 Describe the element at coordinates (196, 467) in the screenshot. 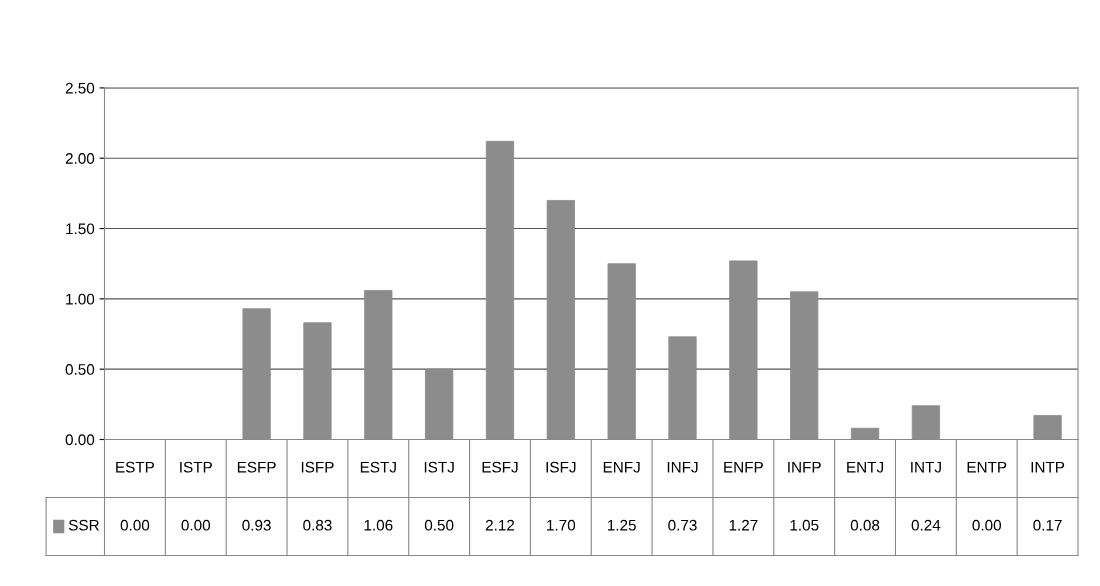

I see `x-tick-label: ISTP` at that location.